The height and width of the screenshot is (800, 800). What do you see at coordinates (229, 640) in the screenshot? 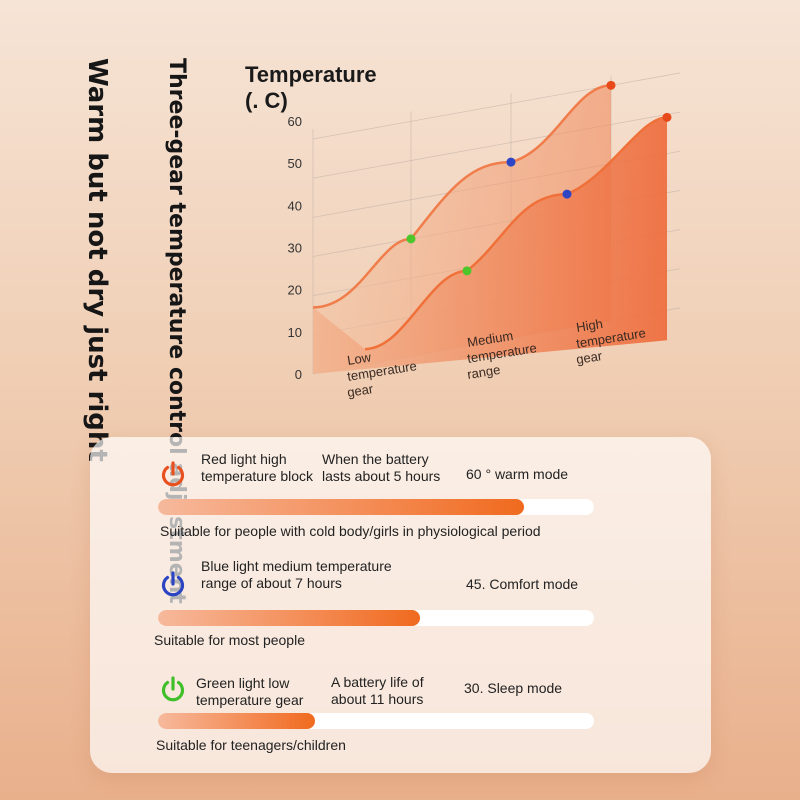
I see `suitable-comfort: Suitable for most people` at bounding box center [229, 640].